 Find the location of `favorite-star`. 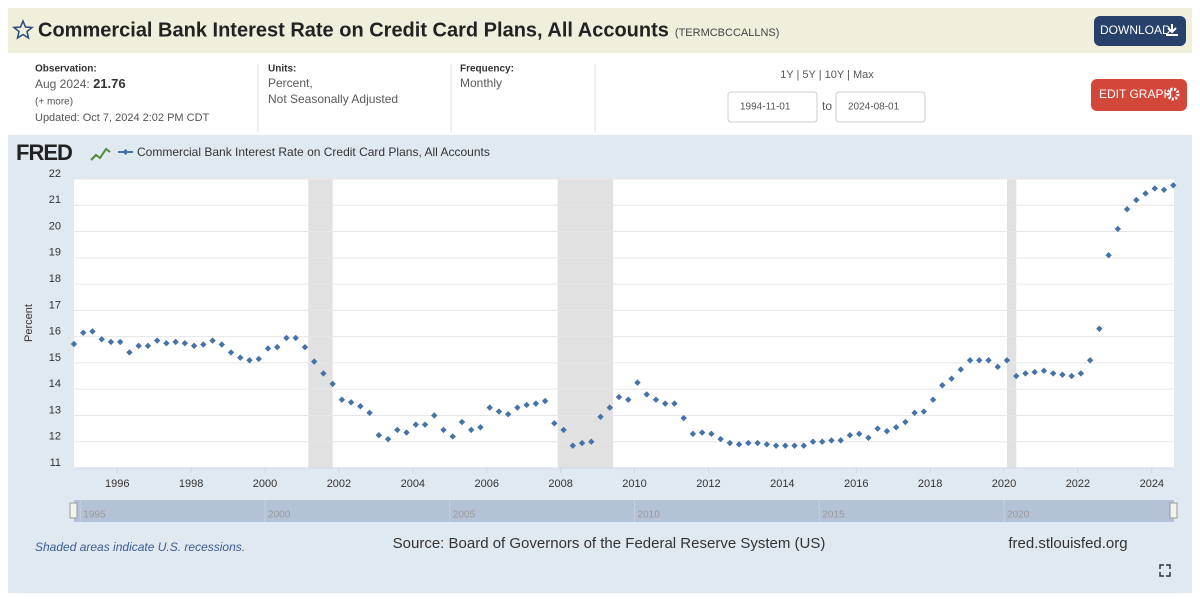

favorite-star is located at coordinates (23, 29).